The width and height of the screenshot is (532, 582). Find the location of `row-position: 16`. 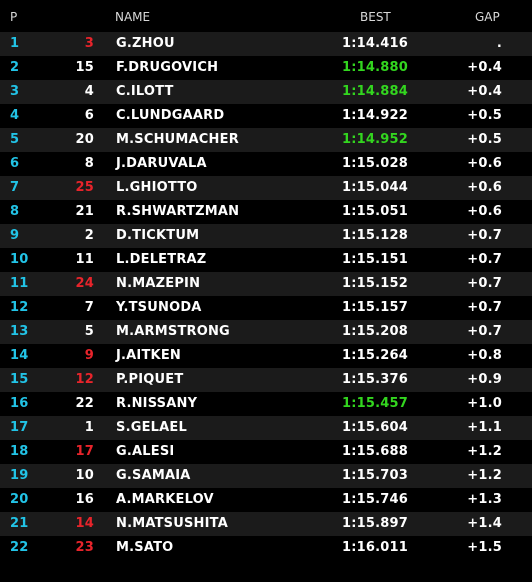

row-position: 16 is located at coordinates (19, 403).